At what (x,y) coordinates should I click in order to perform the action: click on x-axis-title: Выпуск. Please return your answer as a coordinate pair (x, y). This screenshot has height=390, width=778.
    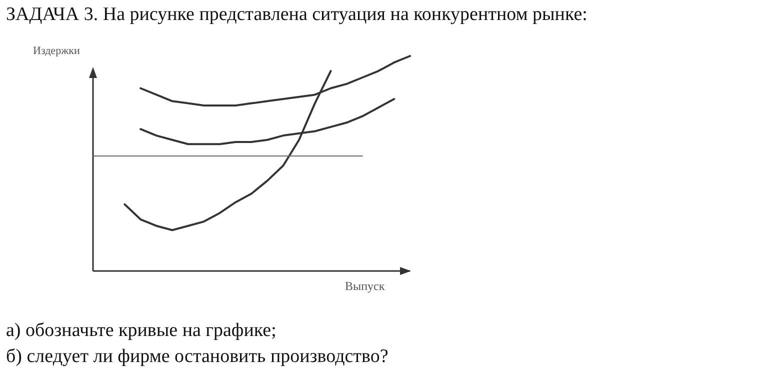
    Looking at the image, I should click on (365, 286).